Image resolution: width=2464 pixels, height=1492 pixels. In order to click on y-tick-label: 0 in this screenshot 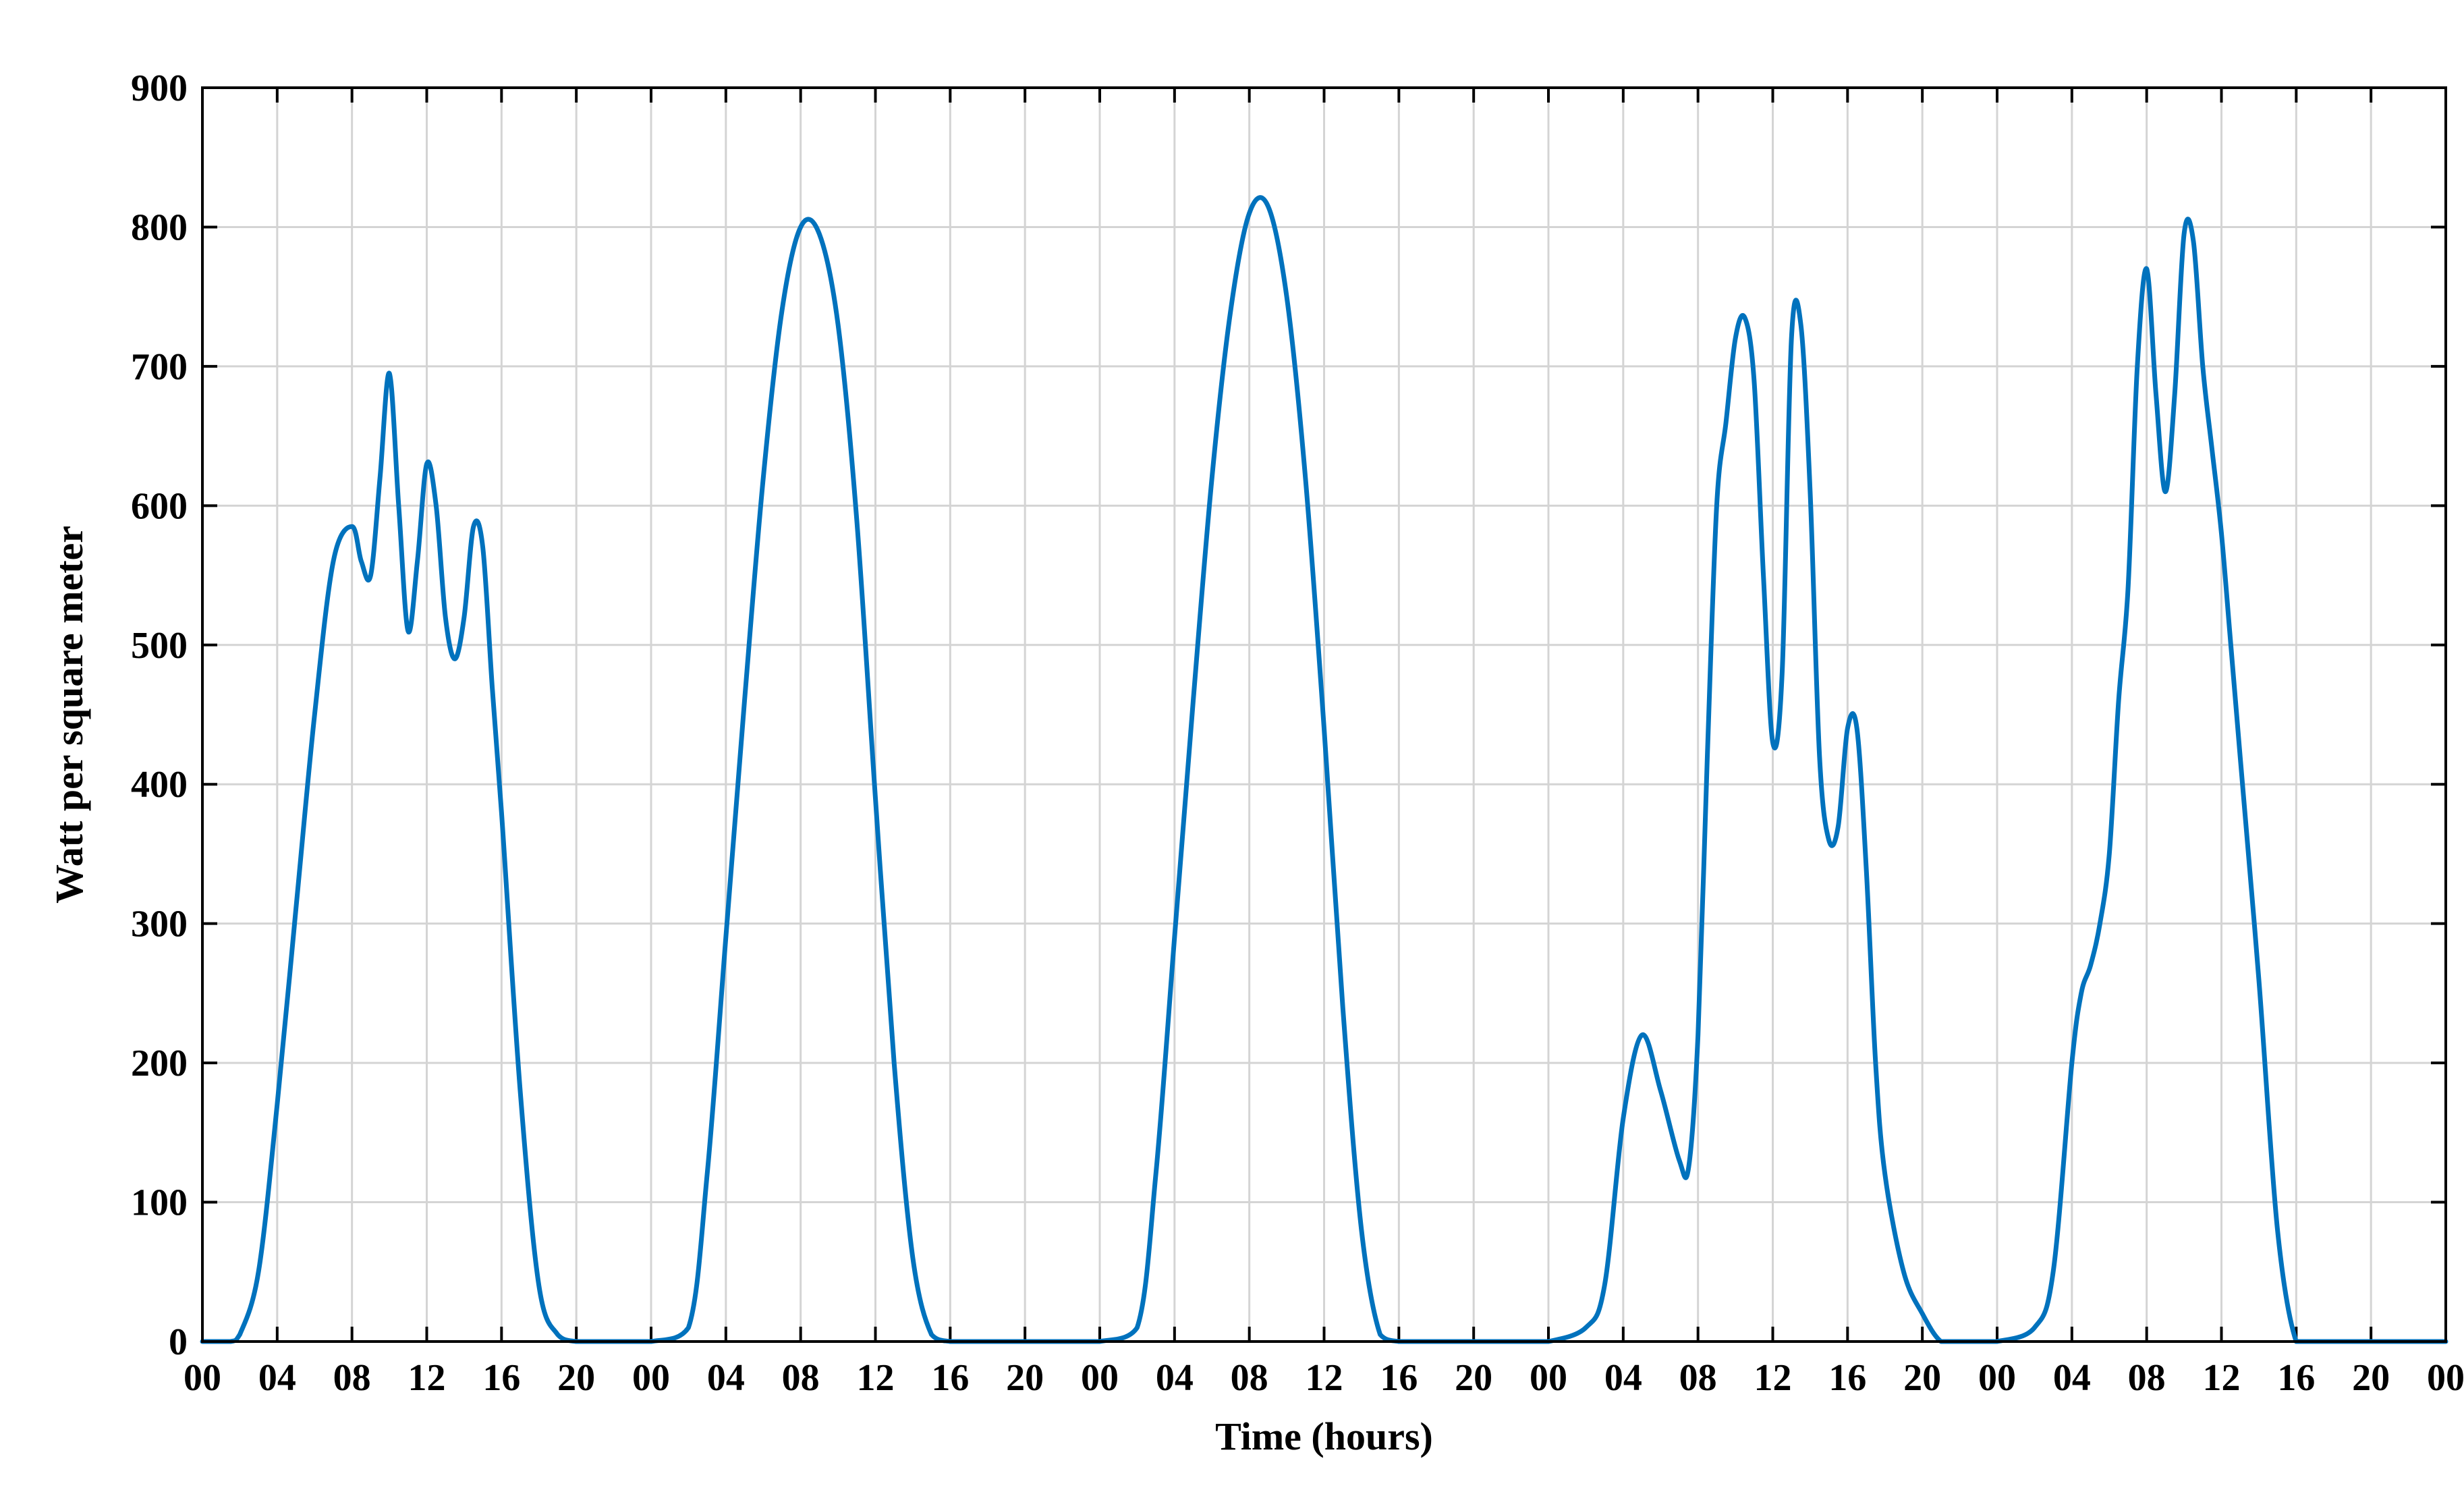, I will do `click(178, 1342)`.